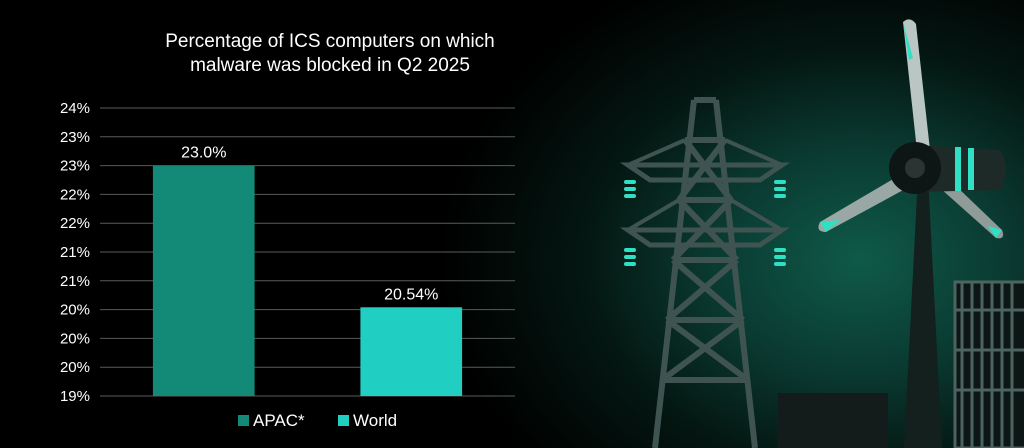  Describe the element at coordinates (411, 294) in the screenshot. I see `data-label: 20.54%` at that location.